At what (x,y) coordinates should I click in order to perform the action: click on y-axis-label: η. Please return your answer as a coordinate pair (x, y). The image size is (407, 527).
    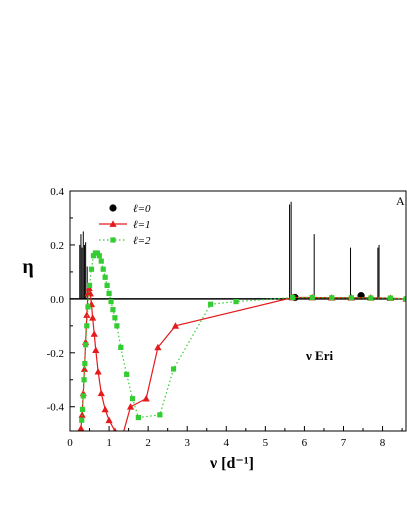
    Looking at the image, I should click on (27, 267).